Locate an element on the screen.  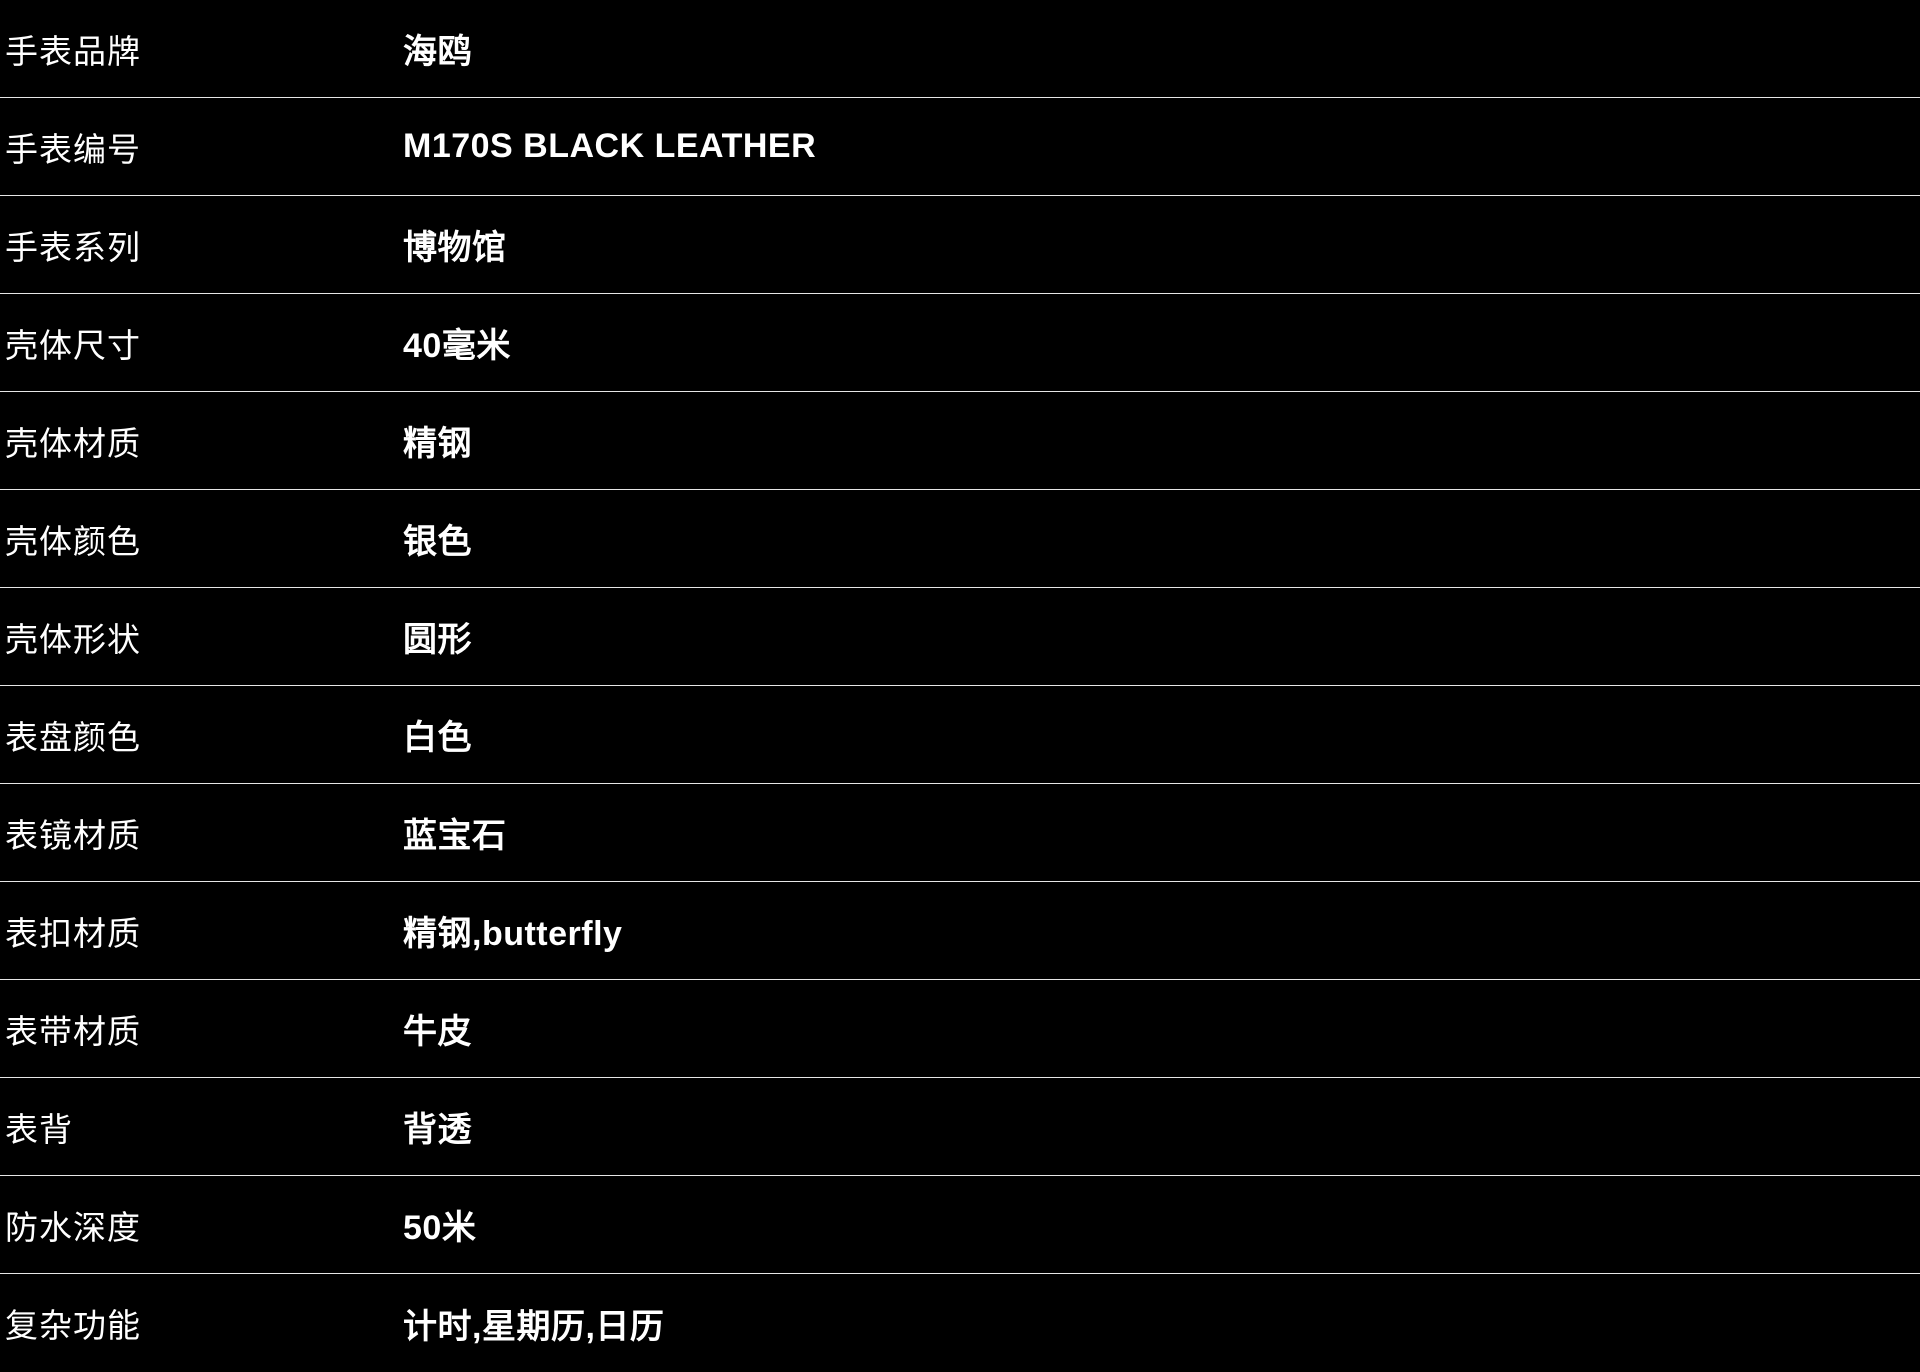
spec-label: 壳体尺寸 is located at coordinates (73, 345).